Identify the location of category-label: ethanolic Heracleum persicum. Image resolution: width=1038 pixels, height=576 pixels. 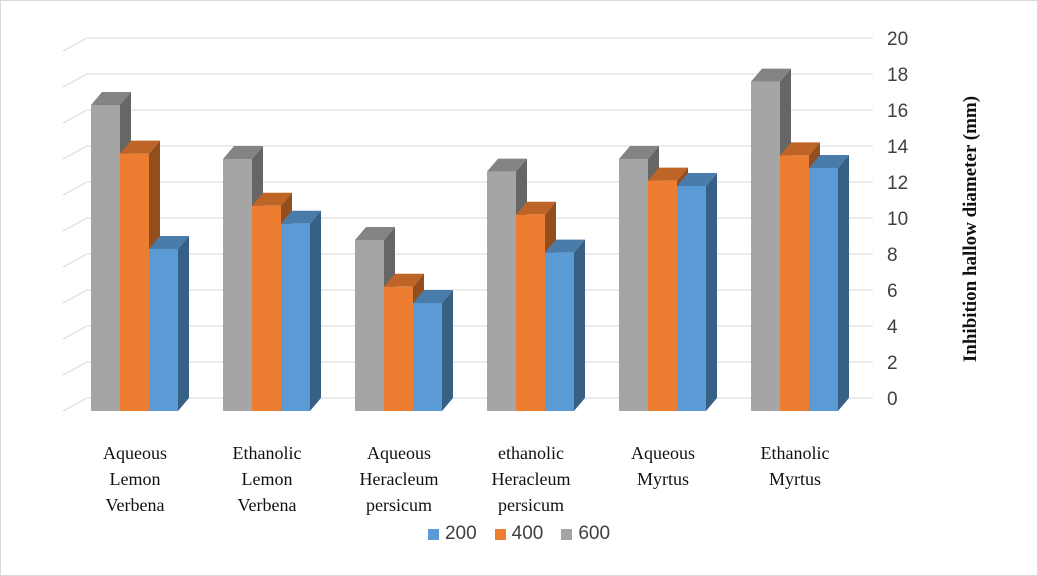
(531, 479).